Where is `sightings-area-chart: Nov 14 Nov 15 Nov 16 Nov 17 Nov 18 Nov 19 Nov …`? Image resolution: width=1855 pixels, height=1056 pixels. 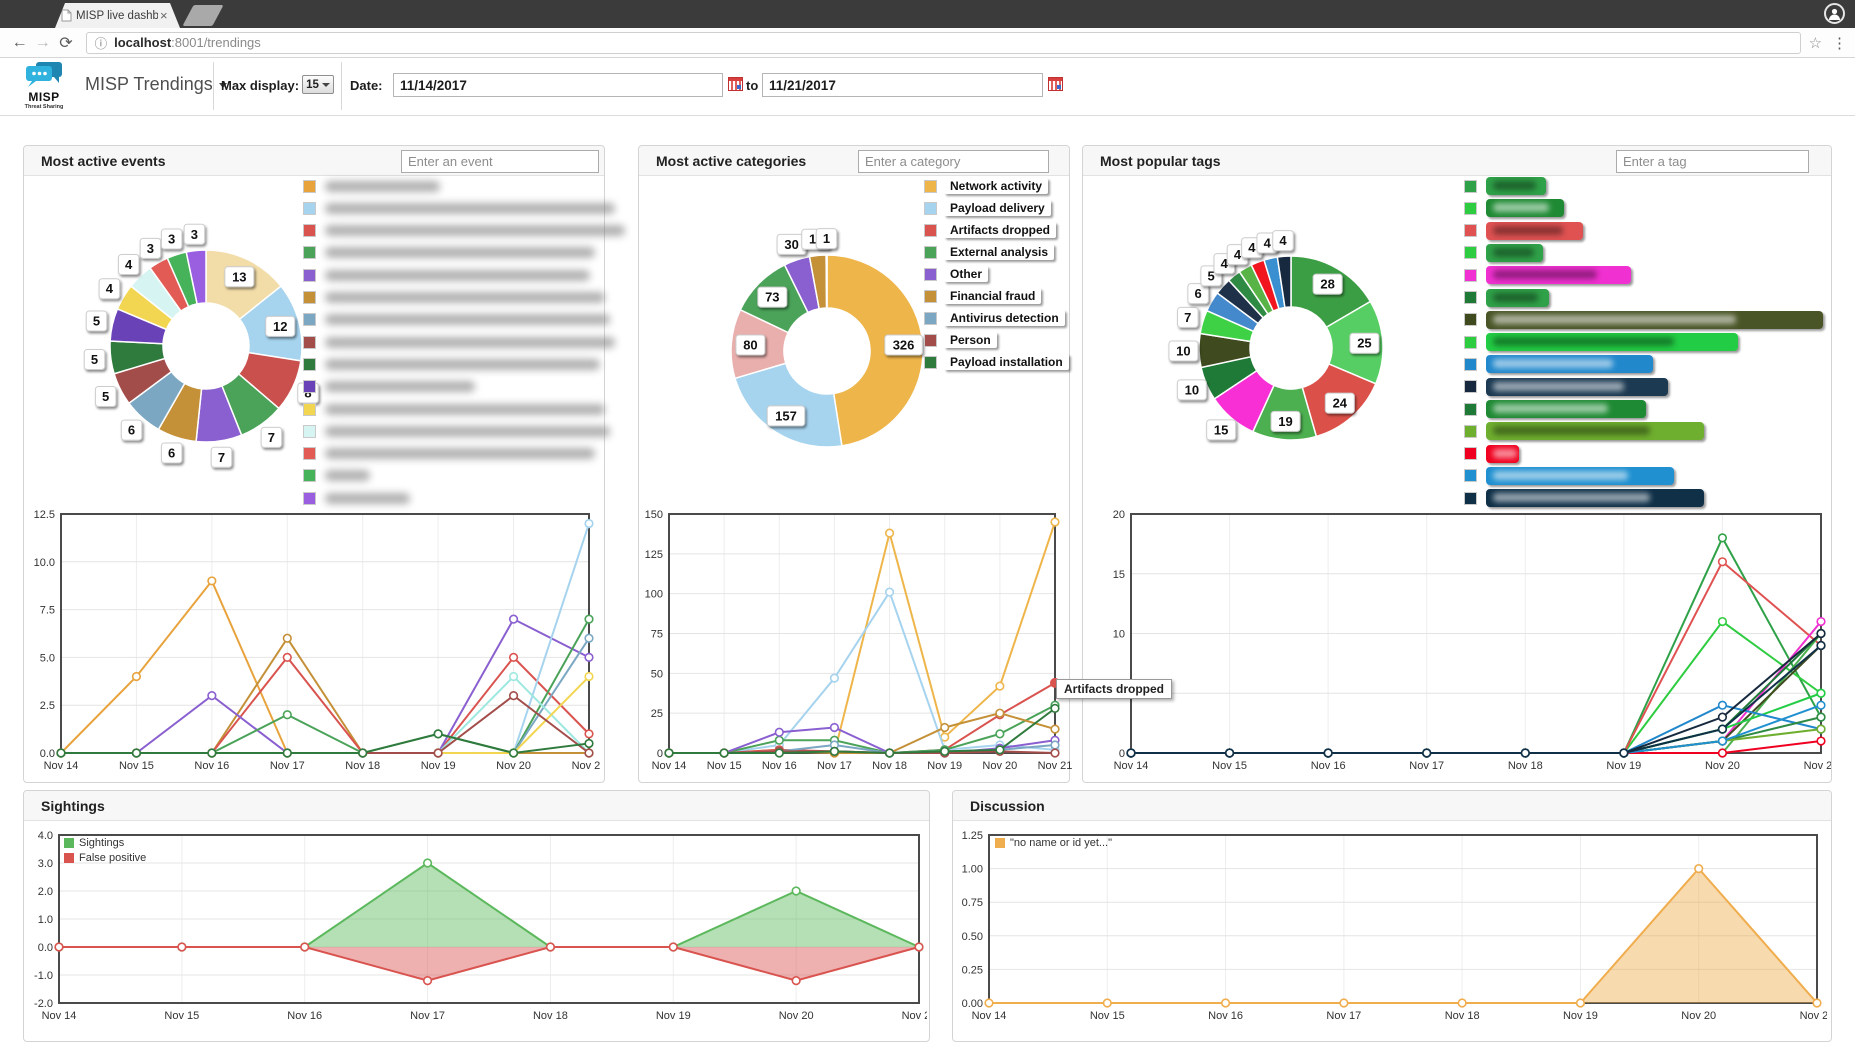
sightings-area-chart: Nov 14 Nov 15 Nov 16 Nov 17 Nov 18 Nov 19 Nov … is located at coordinates (478, 929).